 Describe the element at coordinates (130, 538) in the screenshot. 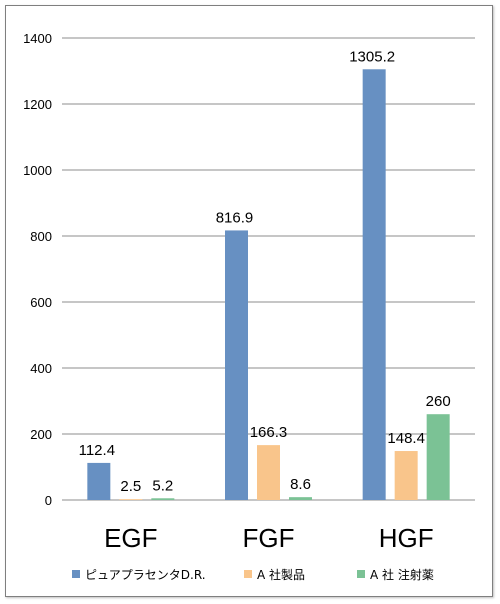

I see `category-label: EGF` at that location.